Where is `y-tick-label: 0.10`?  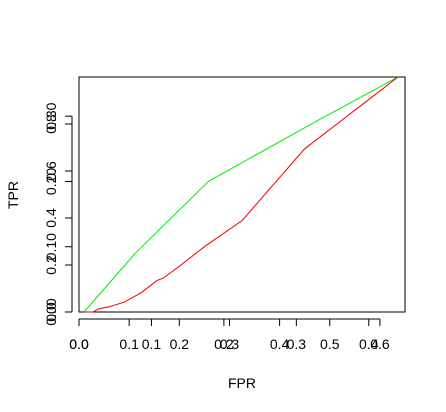
y-tick-label: 0.10 is located at coordinates (51, 246).